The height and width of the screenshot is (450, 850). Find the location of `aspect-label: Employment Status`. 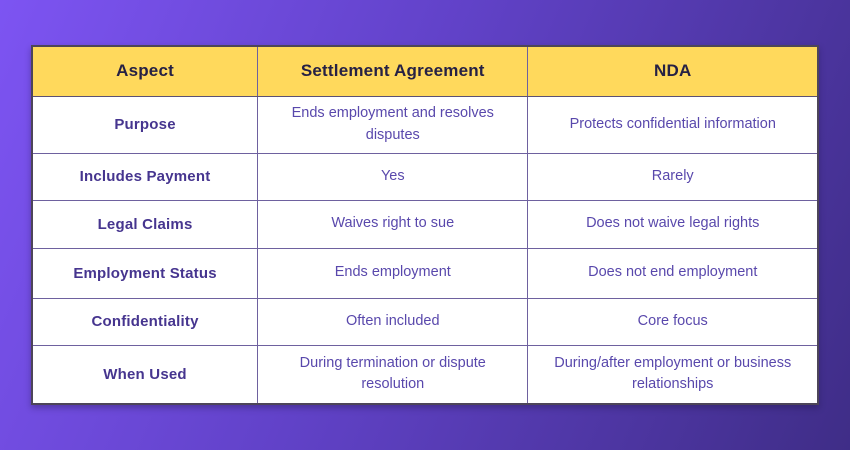

aspect-label: Employment Status is located at coordinates (145, 273).